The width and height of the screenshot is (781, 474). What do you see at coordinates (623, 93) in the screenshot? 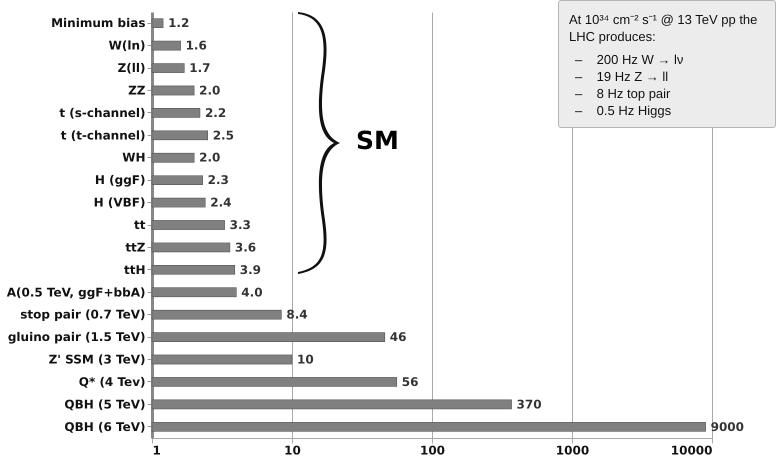
I see `annotation: – 8 Hz top pair` at bounding box center [623, 93].